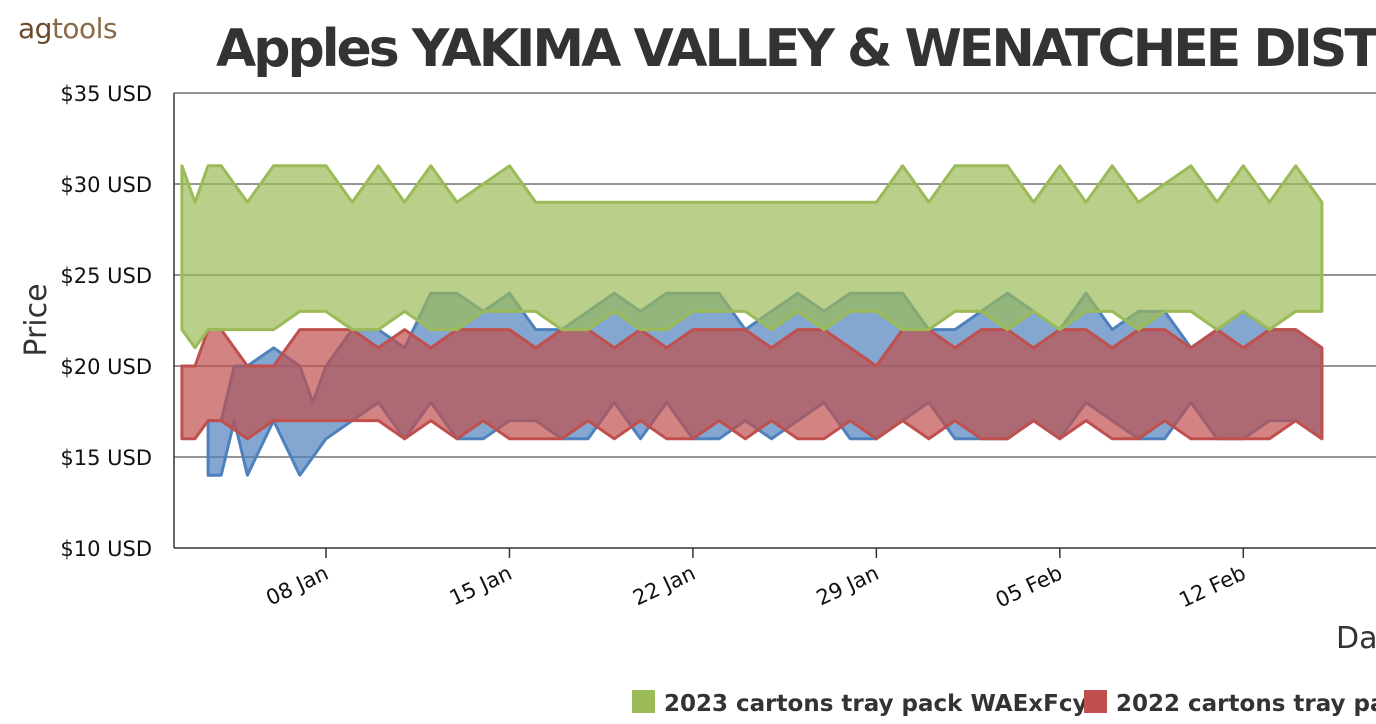  What do you see at coordinates (106, 276) in the screenshot?
I see `y-tick-label: $25 USD` at bounding box center [106, 276].